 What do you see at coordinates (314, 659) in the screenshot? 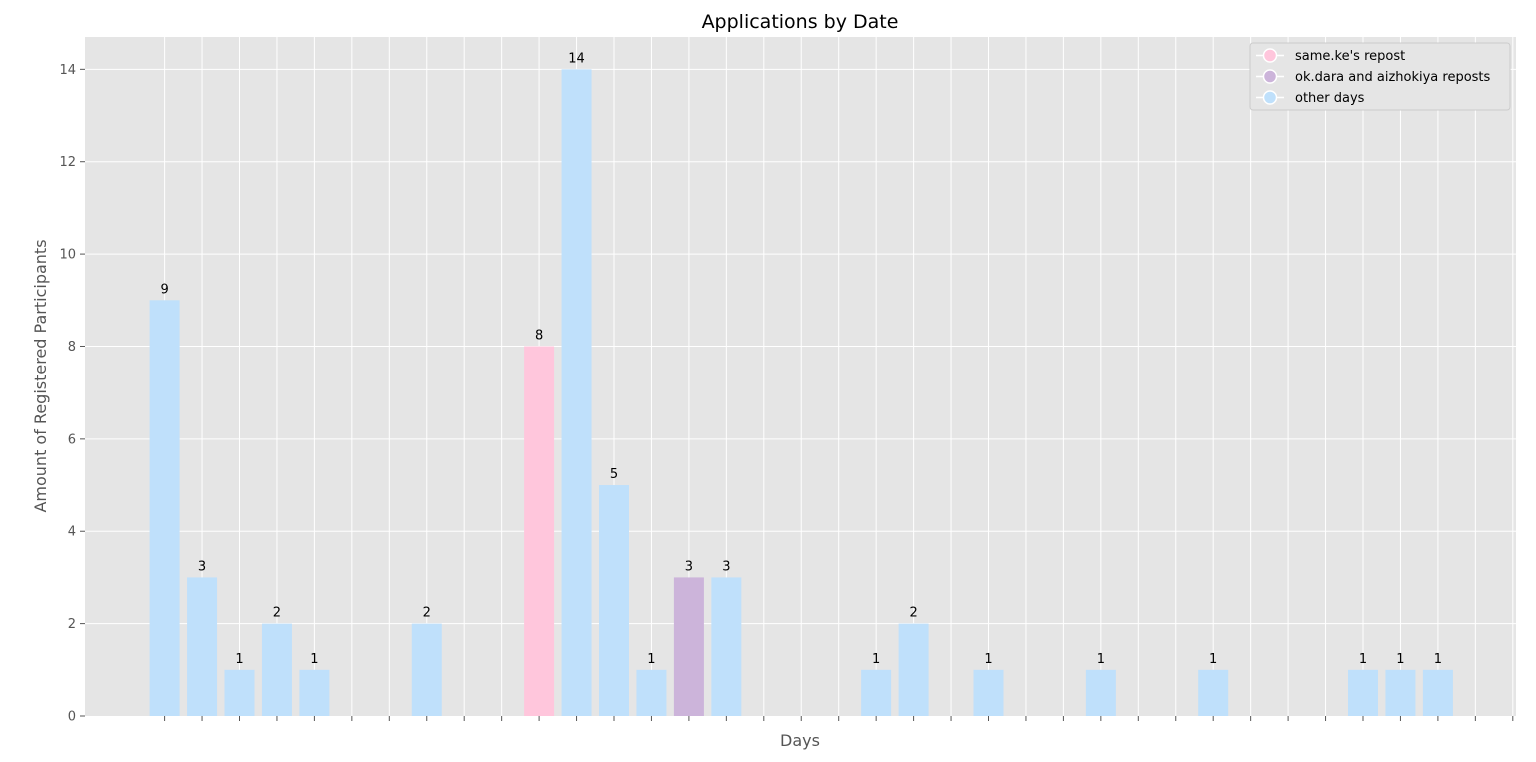
I see `data-label-4: 1` at bounding box center [314, 659].